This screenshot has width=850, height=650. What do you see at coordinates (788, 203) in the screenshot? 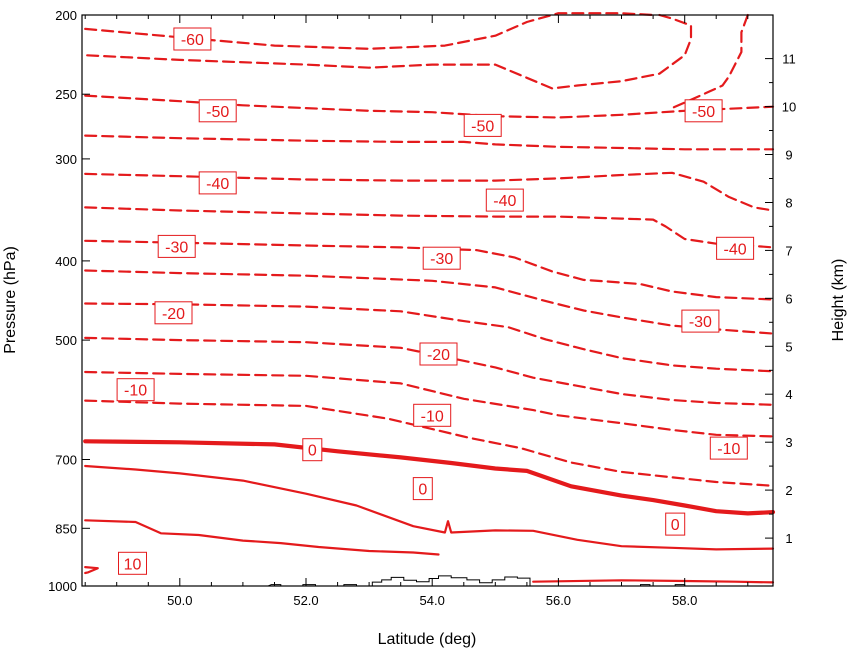
I see `y-tick-label-height: 8` at bounding box center [788, 203].